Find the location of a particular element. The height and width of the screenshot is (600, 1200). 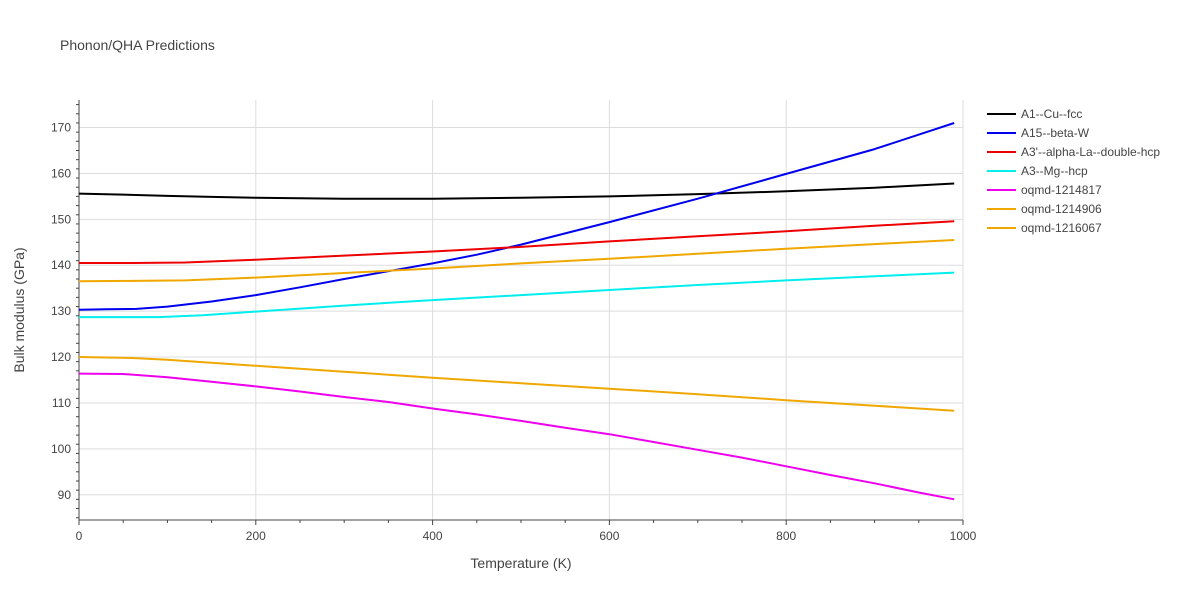

y-axis-title: Bulk modulus (GPa) is located at coordinates (19, 309).